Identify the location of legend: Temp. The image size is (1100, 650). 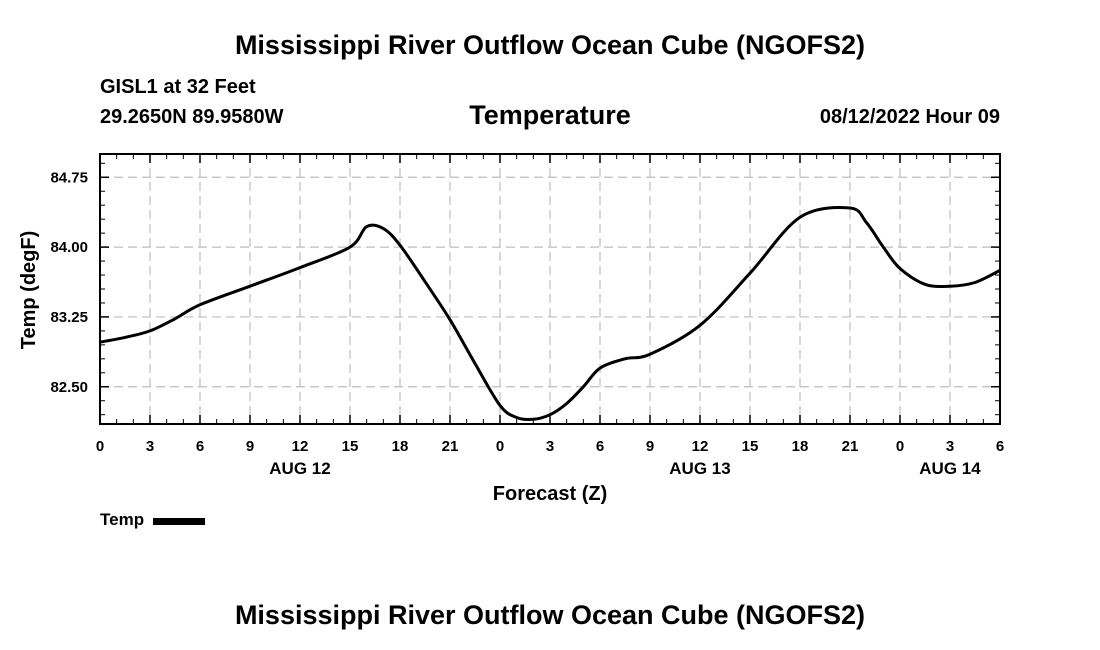
(153, 520).